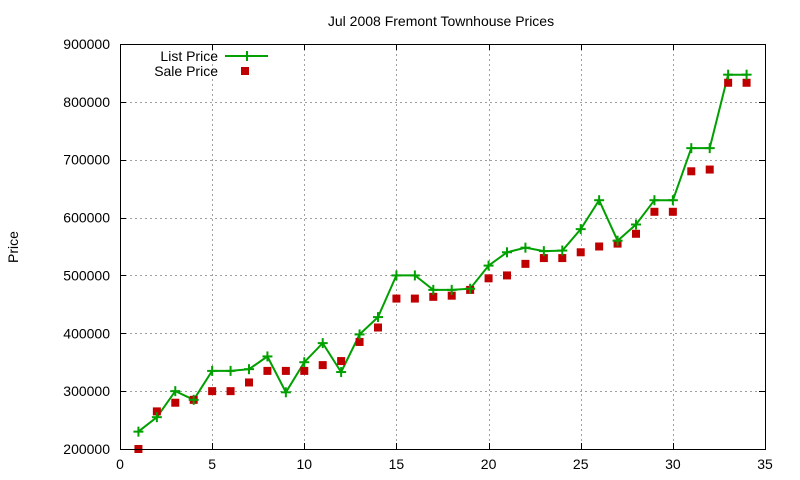 The image size is (800, 480). I want to click on y-tick-label: 600000, so click(86, 218).